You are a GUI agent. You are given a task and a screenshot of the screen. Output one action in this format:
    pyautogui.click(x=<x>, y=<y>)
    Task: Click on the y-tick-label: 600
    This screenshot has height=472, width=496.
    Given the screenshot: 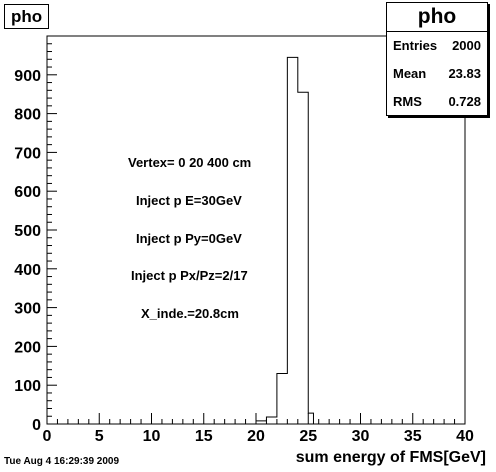 What is the action you would take?
    pyautogui.click(x=27, y=192)
    